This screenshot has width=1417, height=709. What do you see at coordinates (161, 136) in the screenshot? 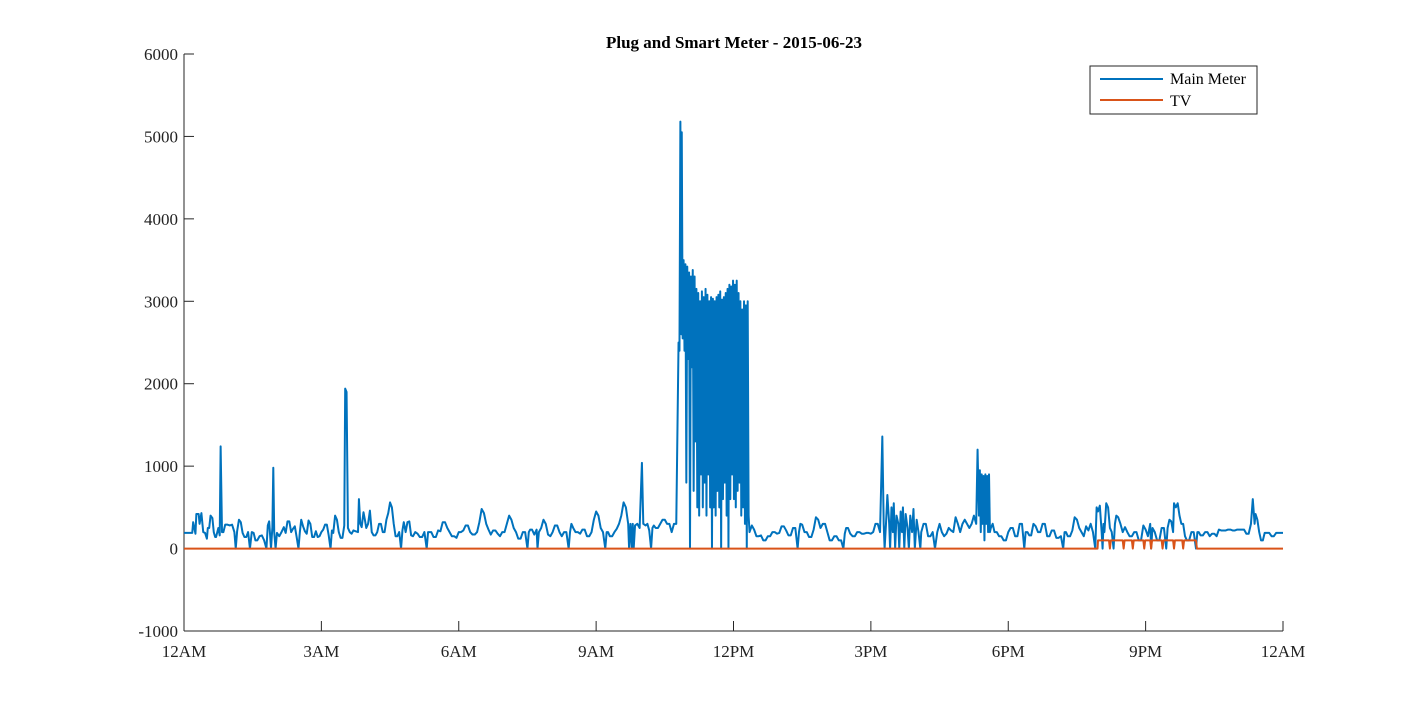
I see `y-tick-label: 5000` at bounding box center [161, 136].